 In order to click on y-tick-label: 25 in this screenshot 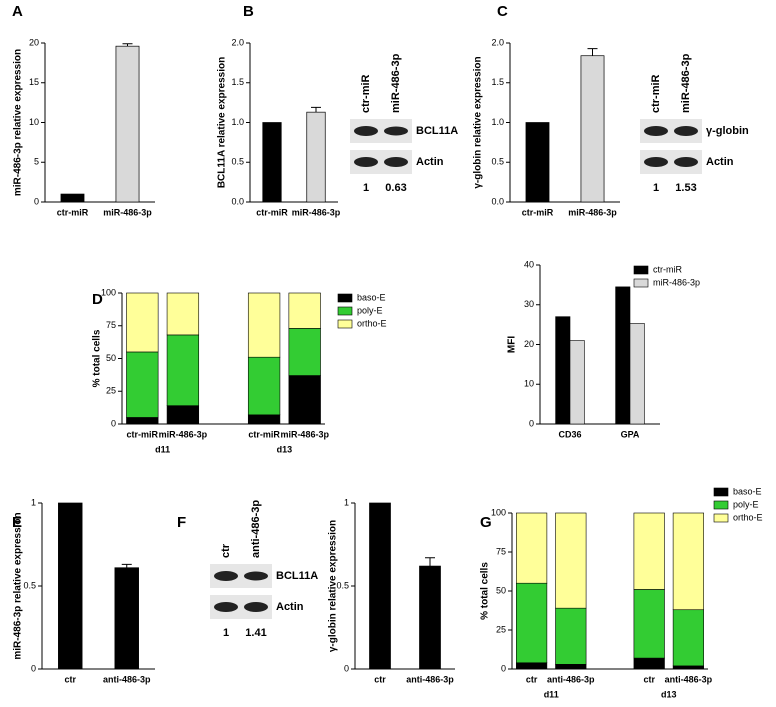, I will do `click(111, 391)`.